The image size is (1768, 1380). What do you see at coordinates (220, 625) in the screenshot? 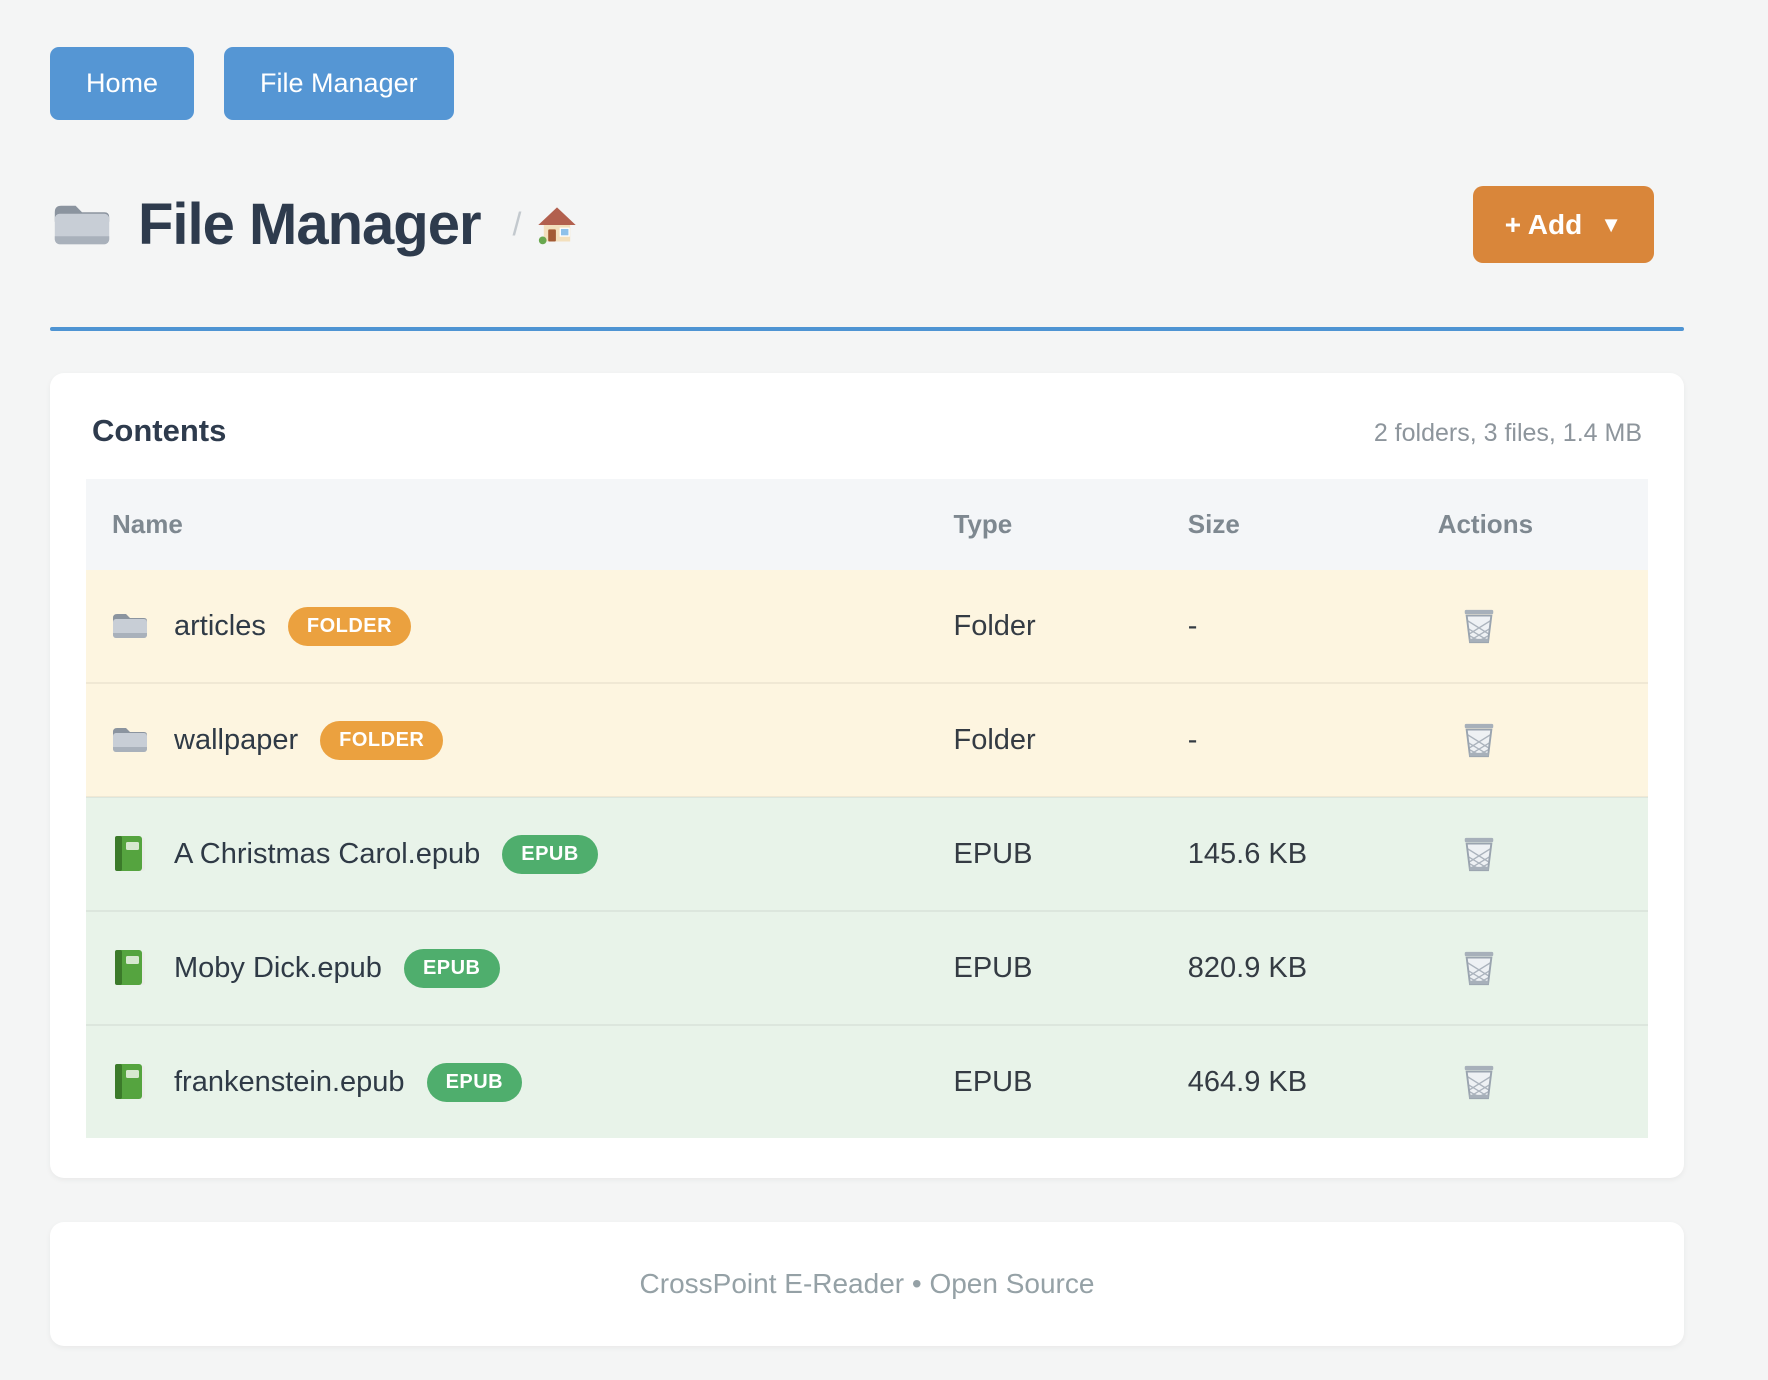
I see `file-name: articles` at bounding box center [220, 625].